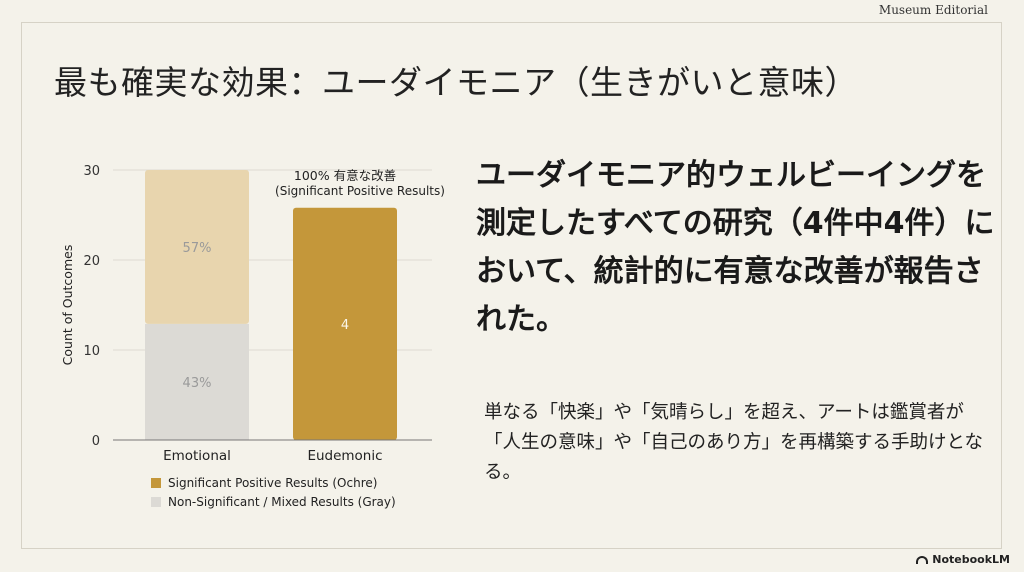  Describe the element at coordinates (922, 559) in the screenshot. I see `notebooklm-icon` at that location.